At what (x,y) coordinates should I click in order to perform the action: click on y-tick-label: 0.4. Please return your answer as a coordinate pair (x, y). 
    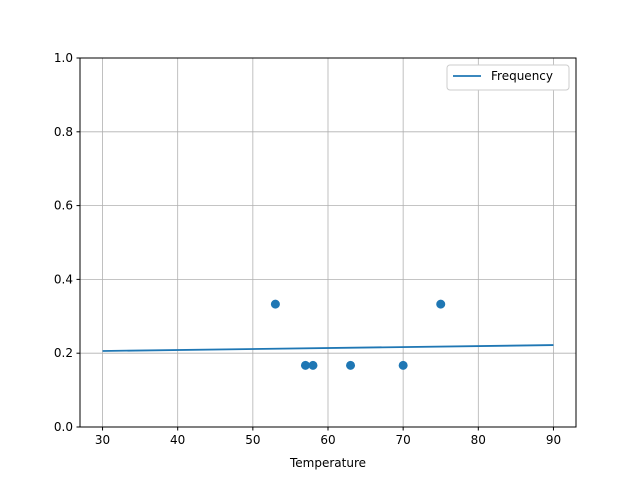
    Looking at the image, I should click on (63, 279).